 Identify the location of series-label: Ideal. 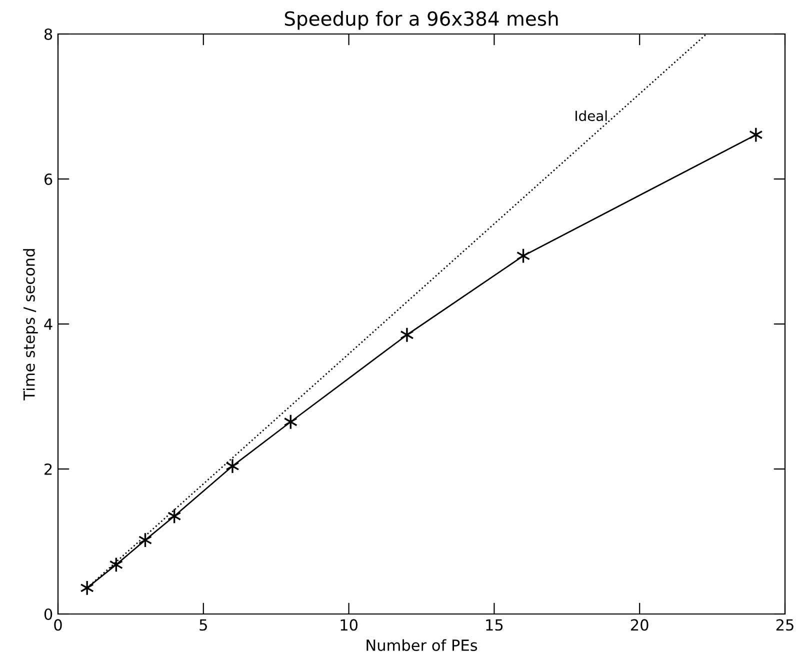
(591, 116).